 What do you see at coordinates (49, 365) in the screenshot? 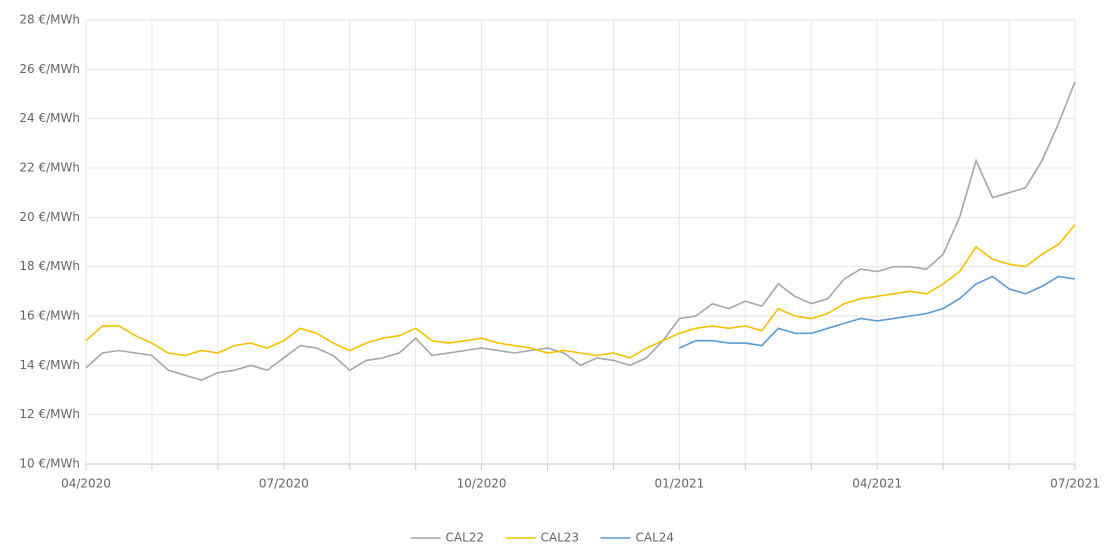
I see `y-tick-label: 14 €/MWh` at bounding box center [49, 365].